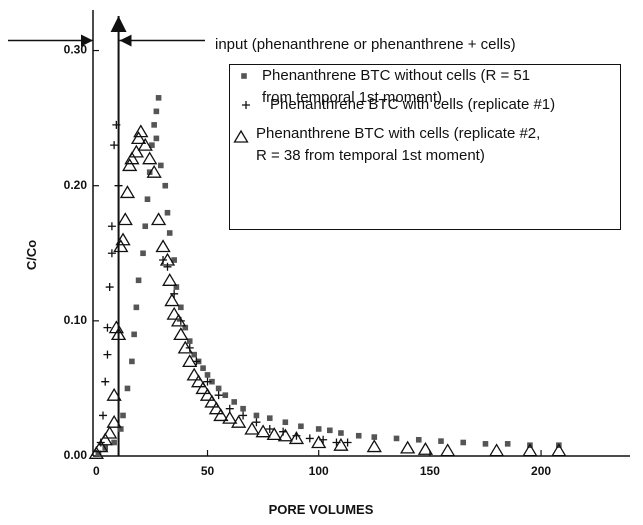  Describe the element at coordinates (208, 471) in the screenshot. I see `x-tick-label: 50` at that location.